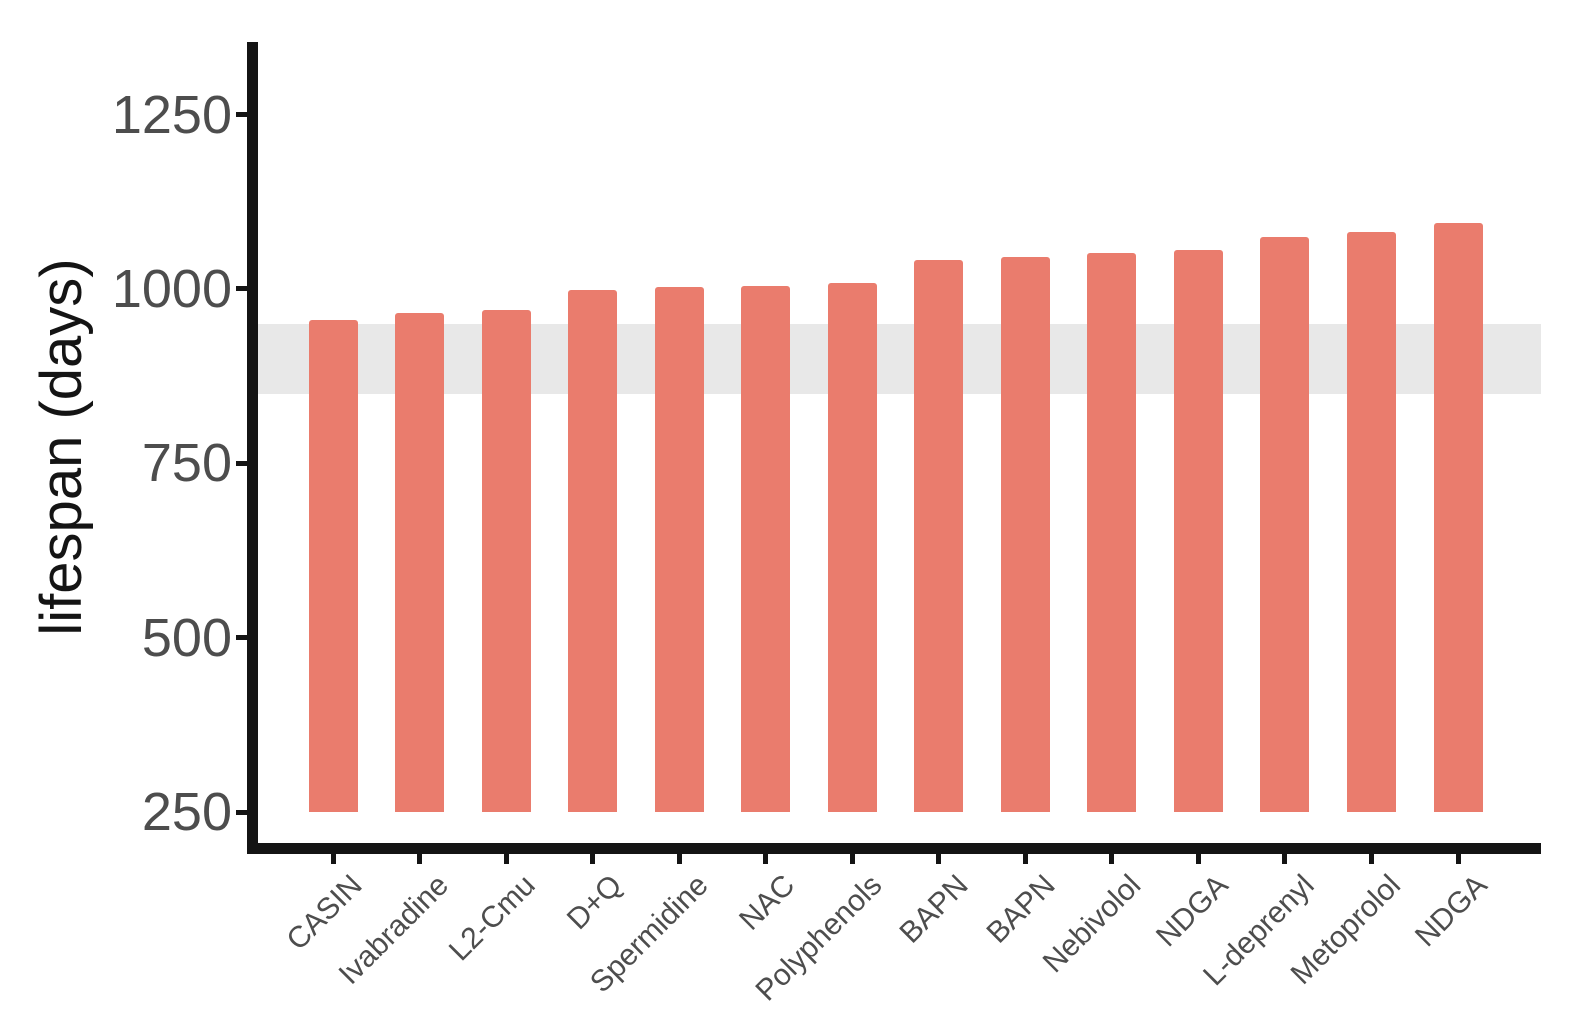 This screenshot has height=1016, width=1578. Describe the element at coordinates (493, 918) in the screenshot. I see `x-category-label-l2-cmu: L2-Cmu` at that location.